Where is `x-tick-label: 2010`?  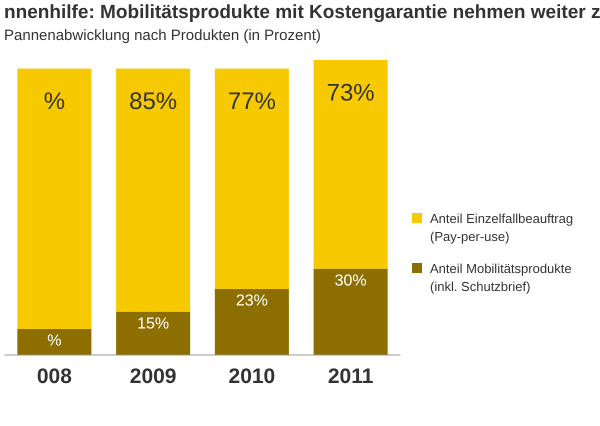
x-tick-label: 2010 is located at coordinates (252, 376).